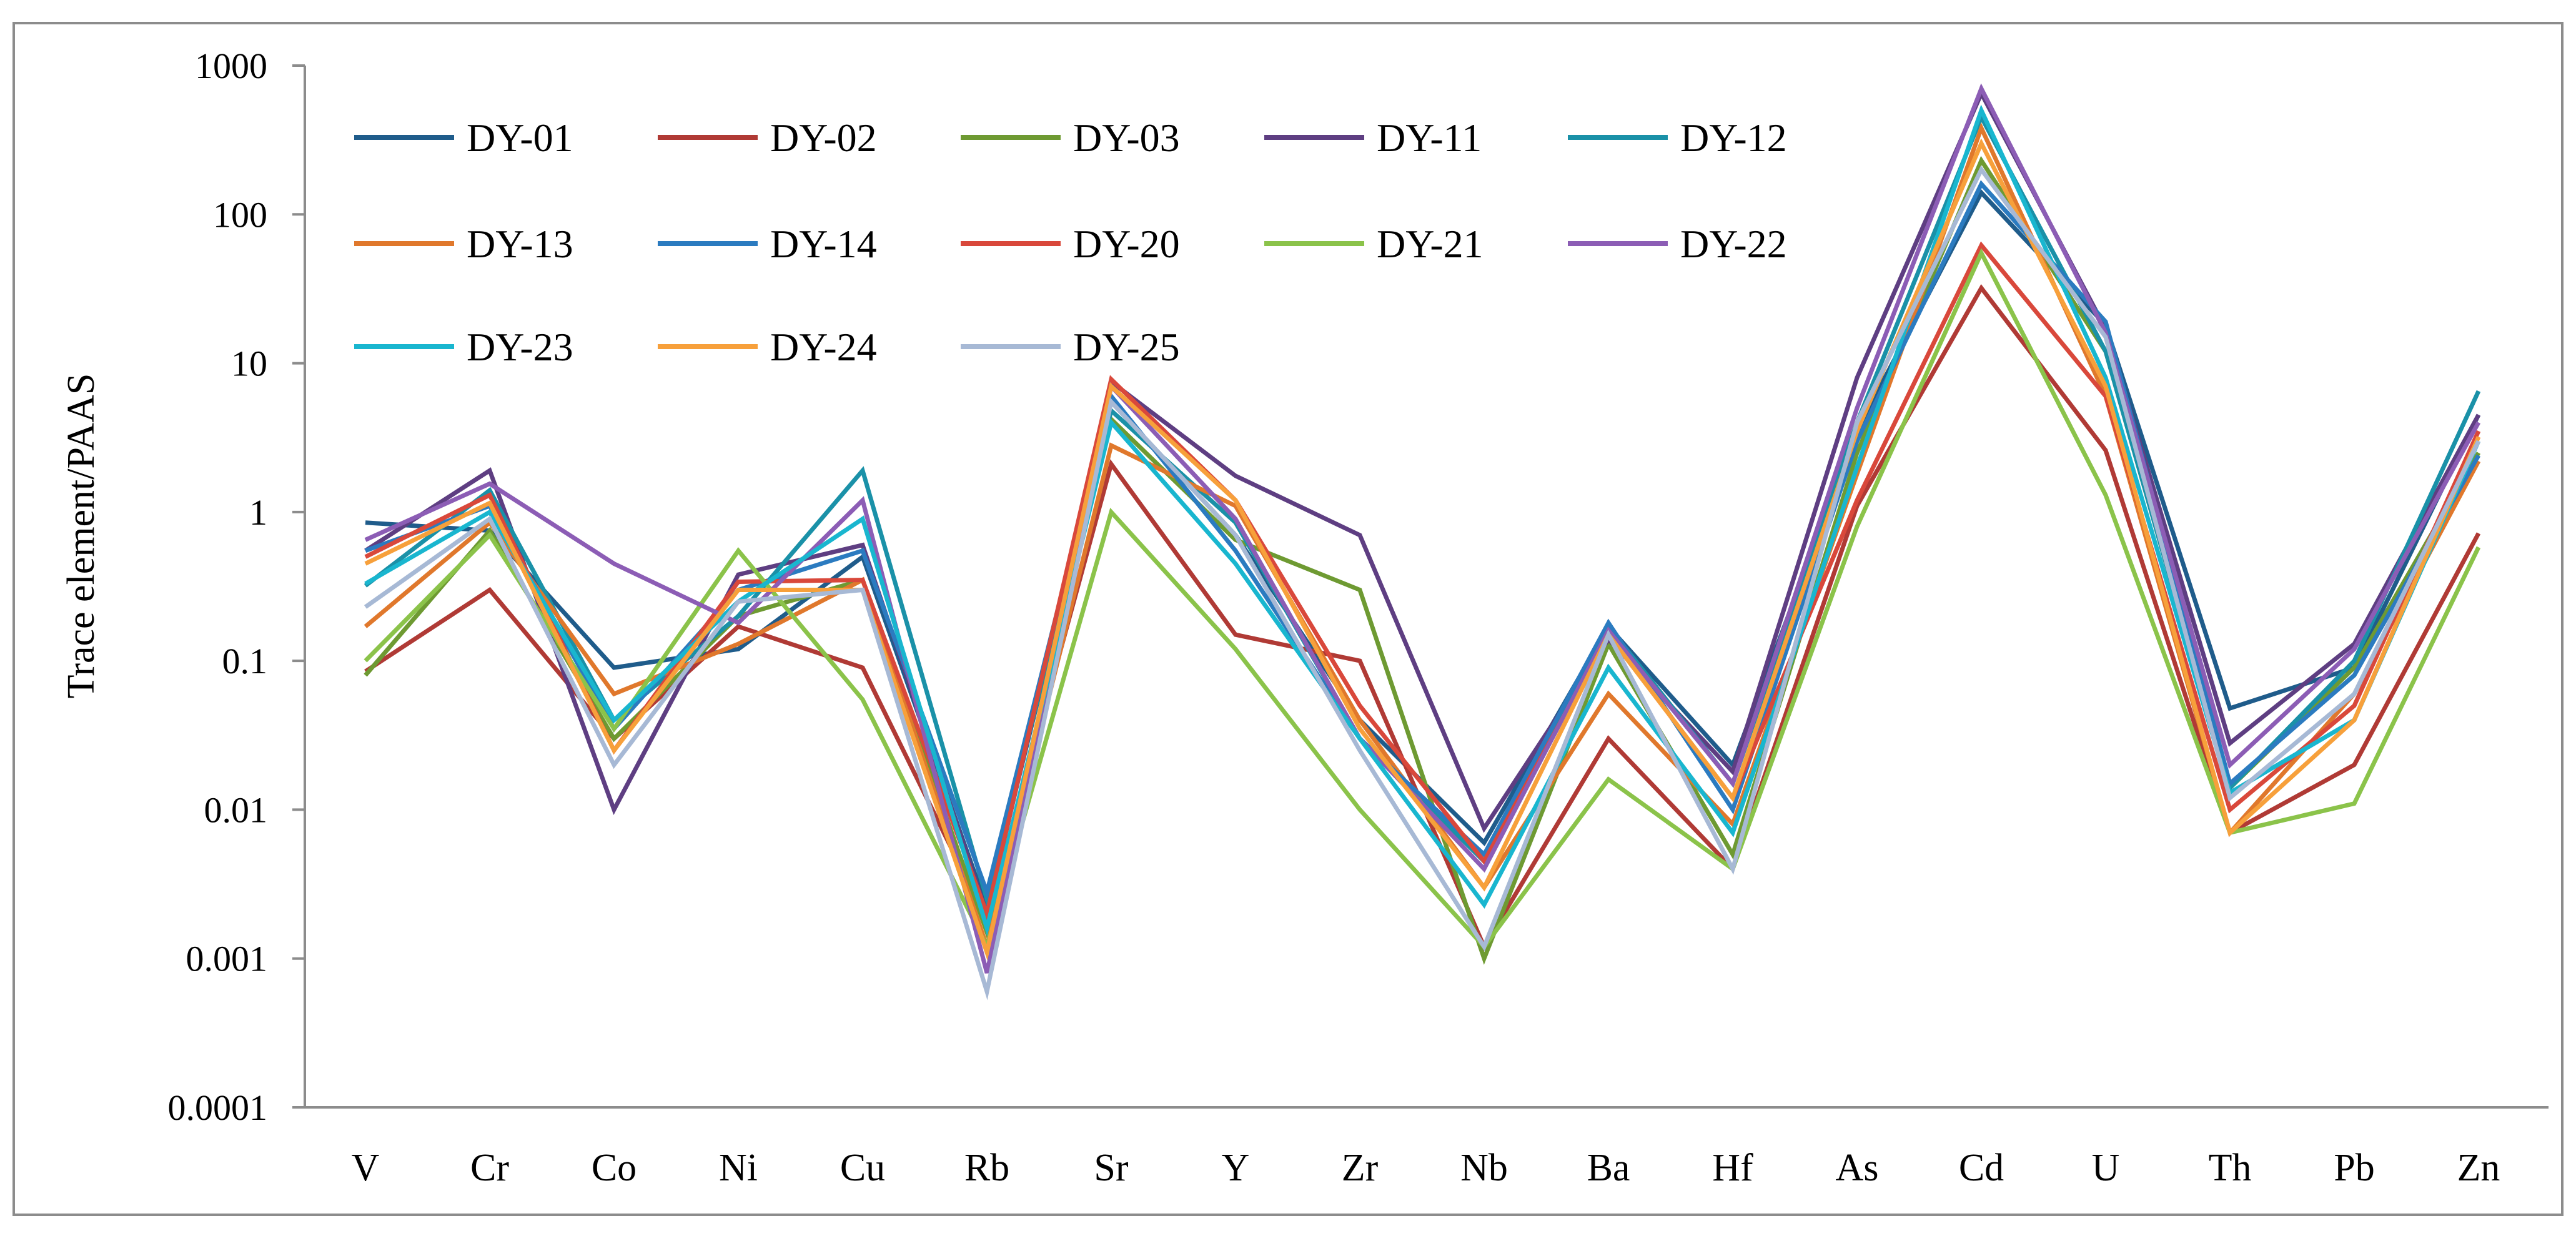 The width and height of the screenshot is (2576, 1236). I want to click on y-tick-label: 1, so click(258, 512).